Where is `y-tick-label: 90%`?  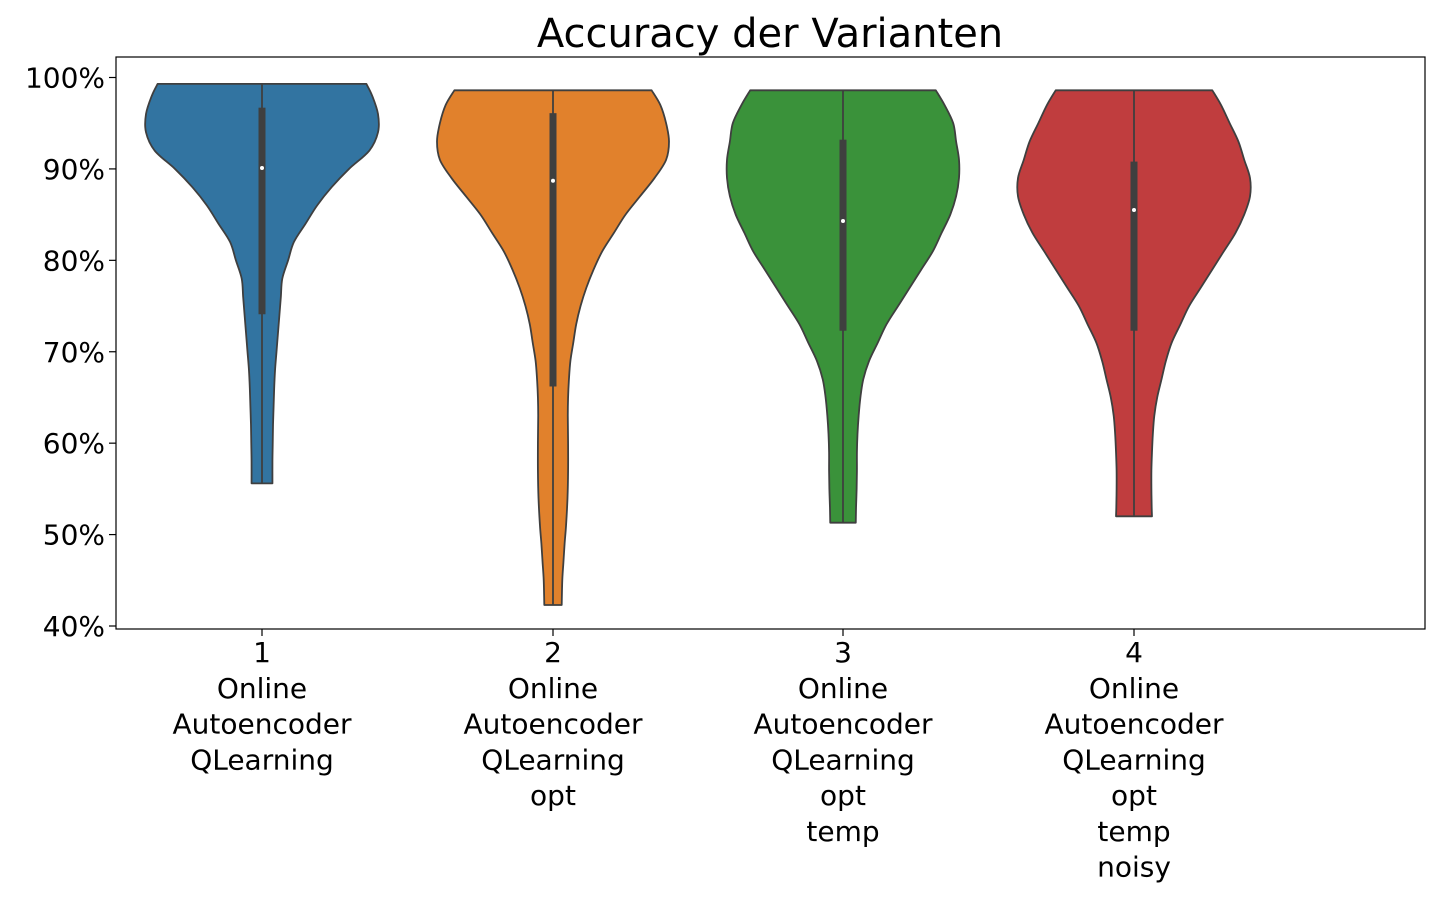 y-tick-label: 90% is located at coordinates (74, 169).